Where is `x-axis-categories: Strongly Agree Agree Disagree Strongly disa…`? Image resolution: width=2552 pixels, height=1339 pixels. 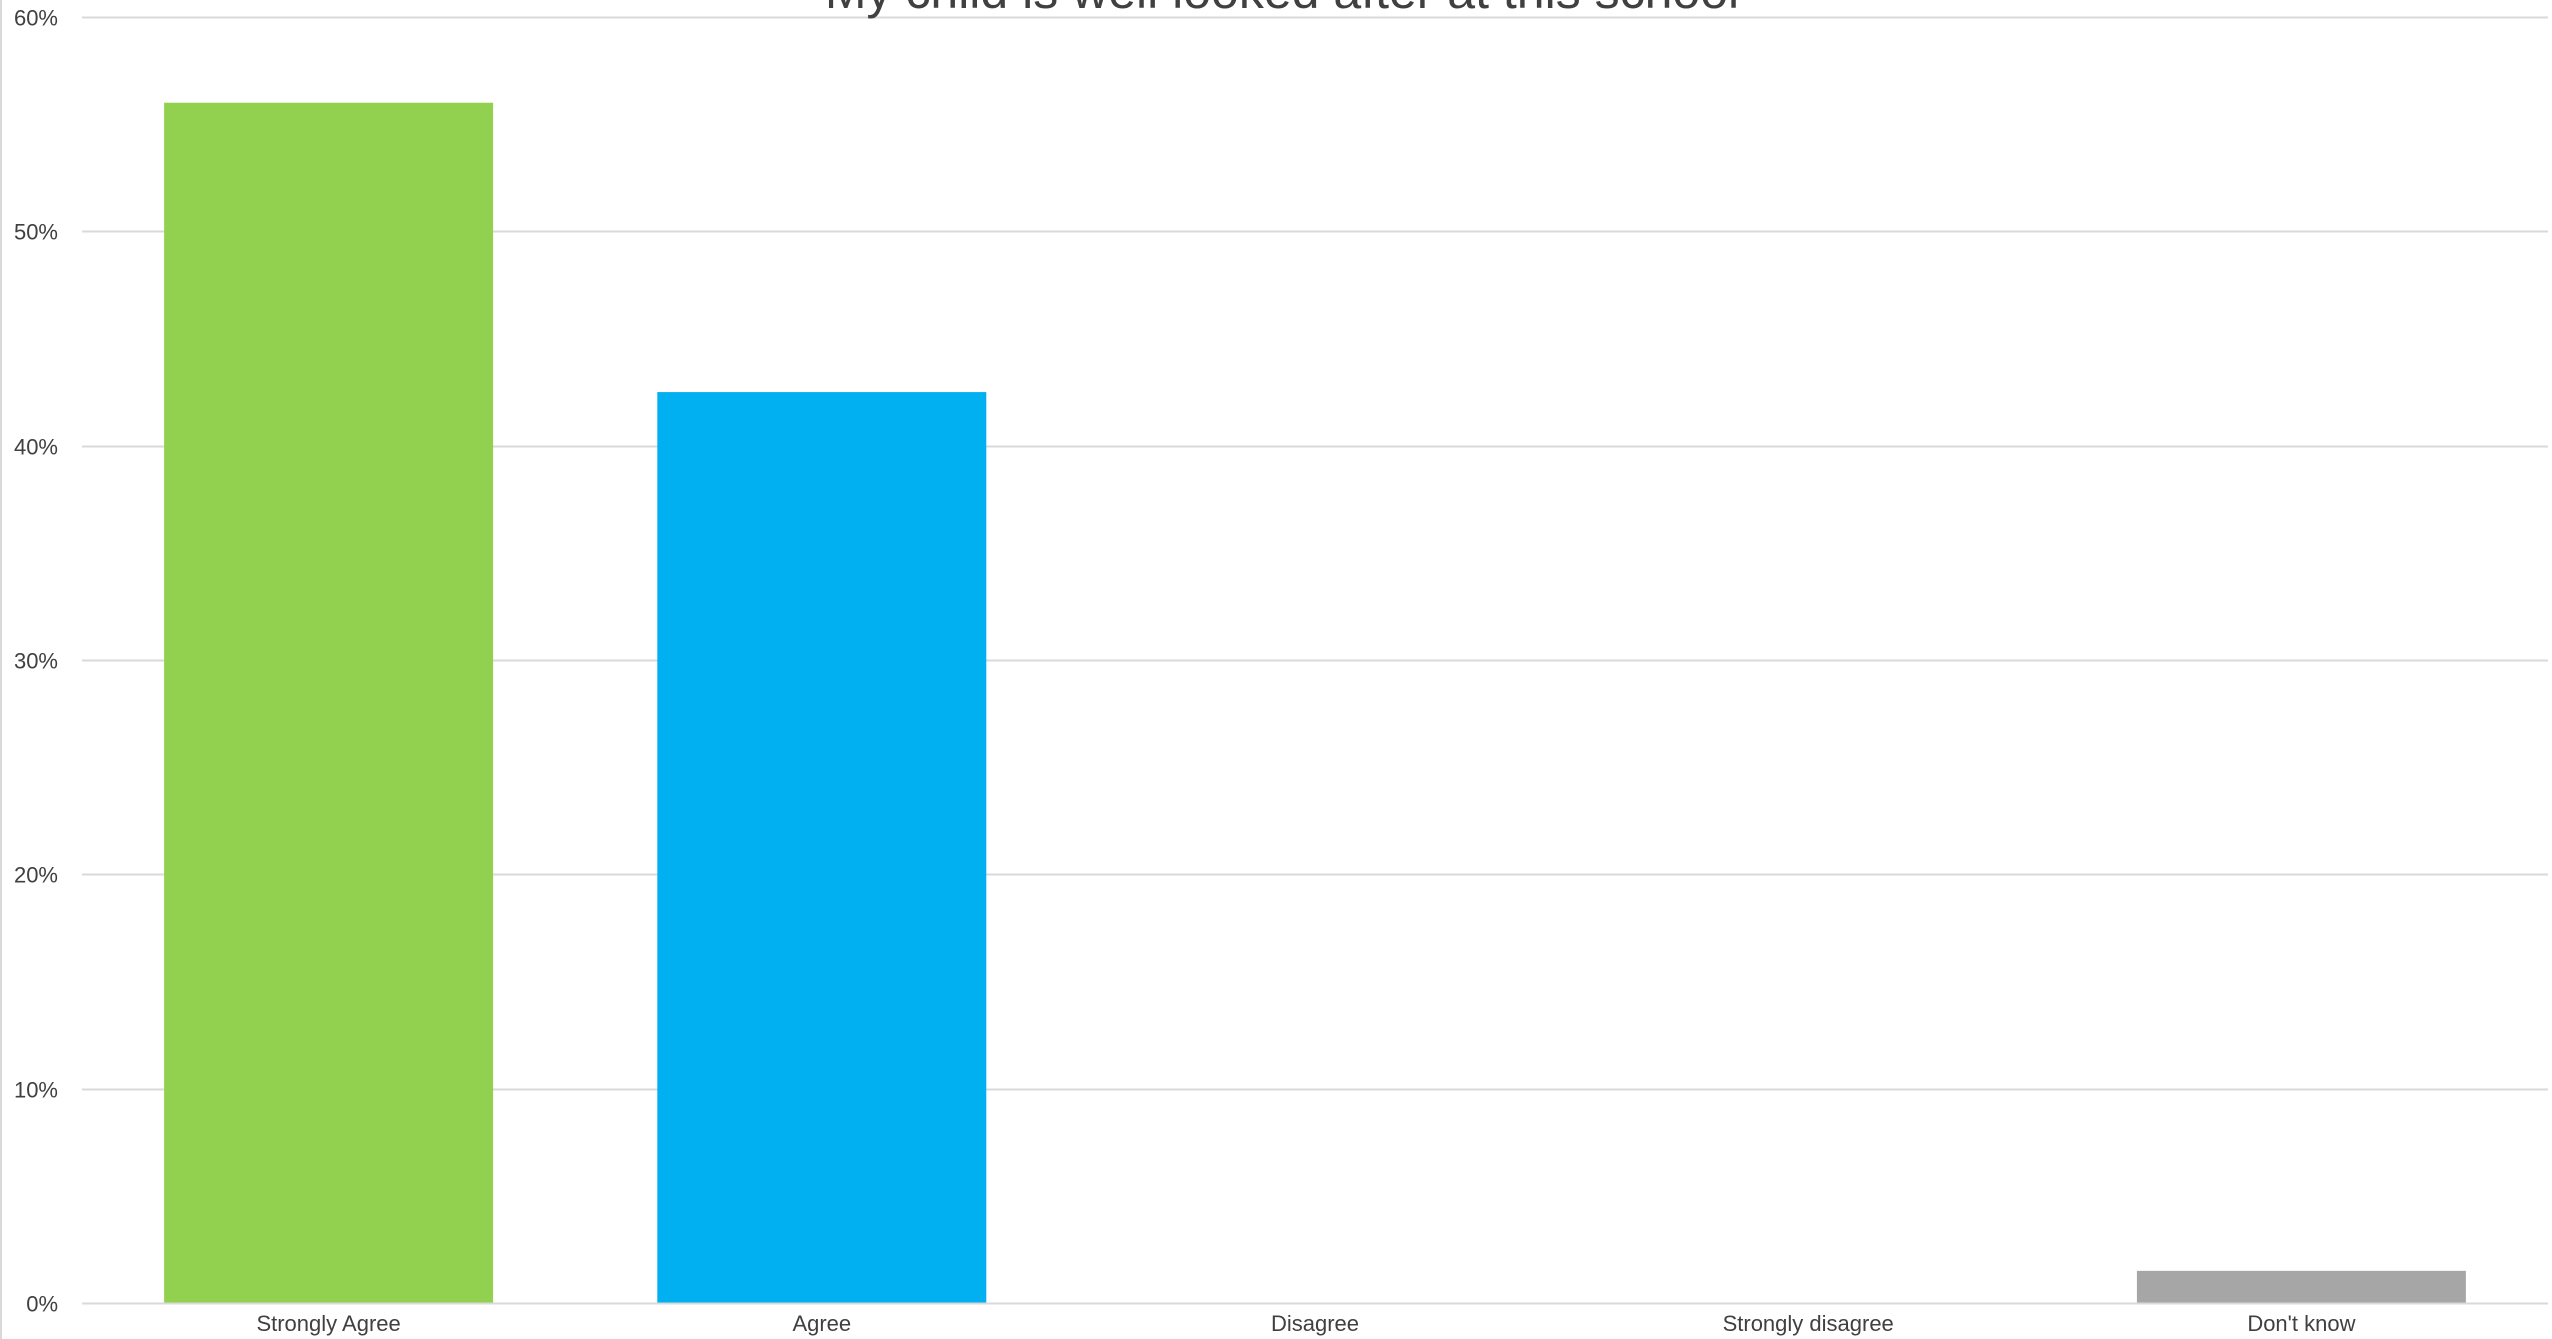 x-axis-categories: Strongly Agree Agree Disagree Strongly disa… is located at coordinates (1305, 1323).